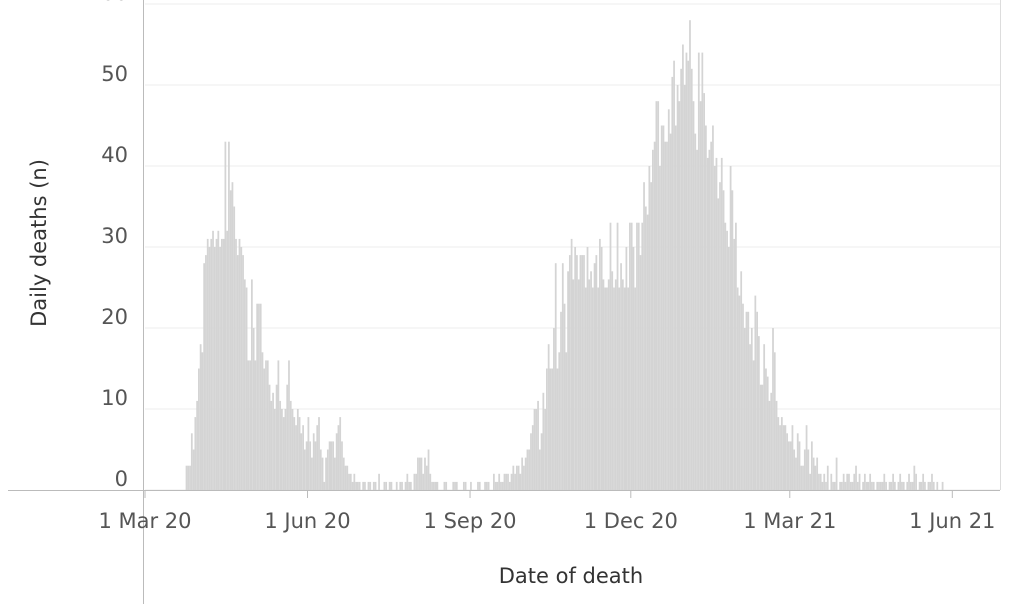 The height and width of the screenshot is (604, 1010). Describe the element at coordinates (114, 236) in the screenshot. I see `y-tick-label: 30` at that location.